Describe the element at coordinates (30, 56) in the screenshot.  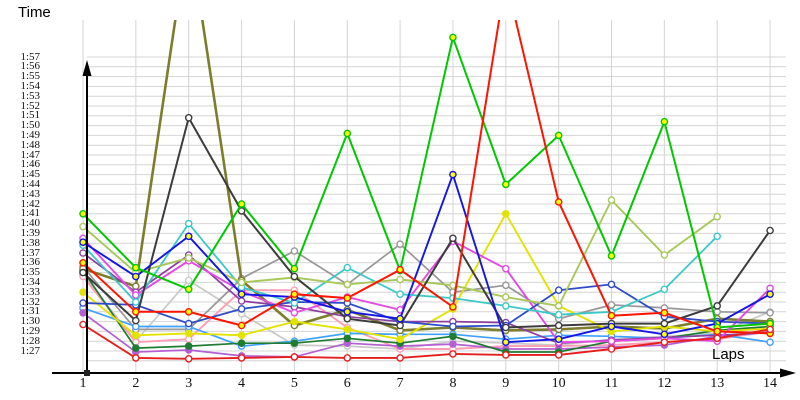
I see `y-tick-label: 1:57` at that location.